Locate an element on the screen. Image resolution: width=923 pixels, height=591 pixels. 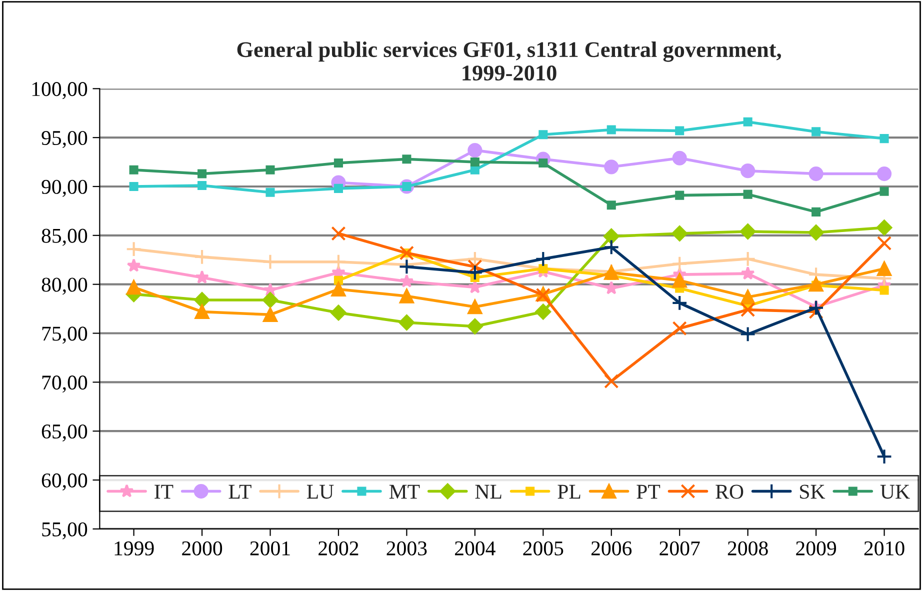
x-tick-label: 2010 is located at coordinates (884, 548).